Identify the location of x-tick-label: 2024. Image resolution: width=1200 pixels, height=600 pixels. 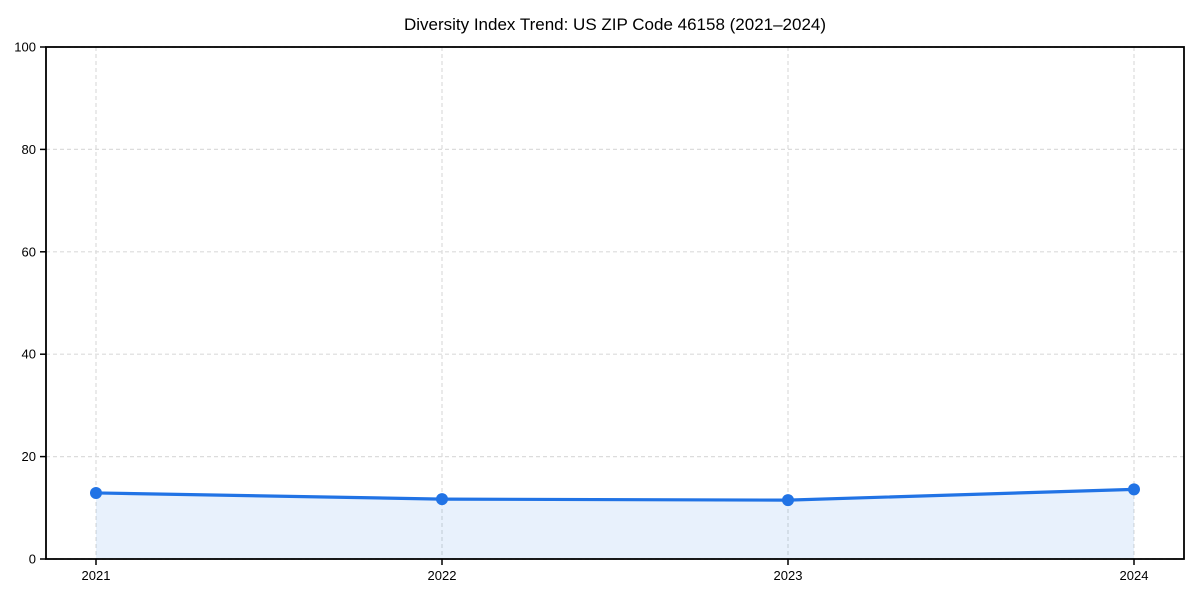
(1134, 575).